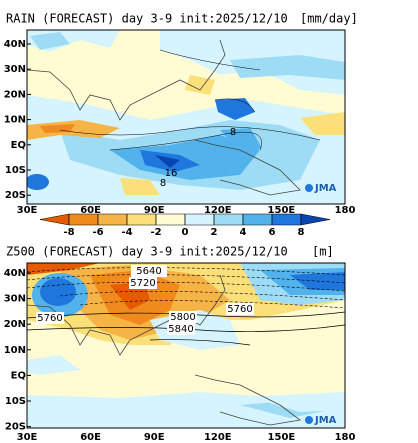 The width and height of the screenshot is (418, 443). I want to click on colorbar-label: -2, so click(155, 232).